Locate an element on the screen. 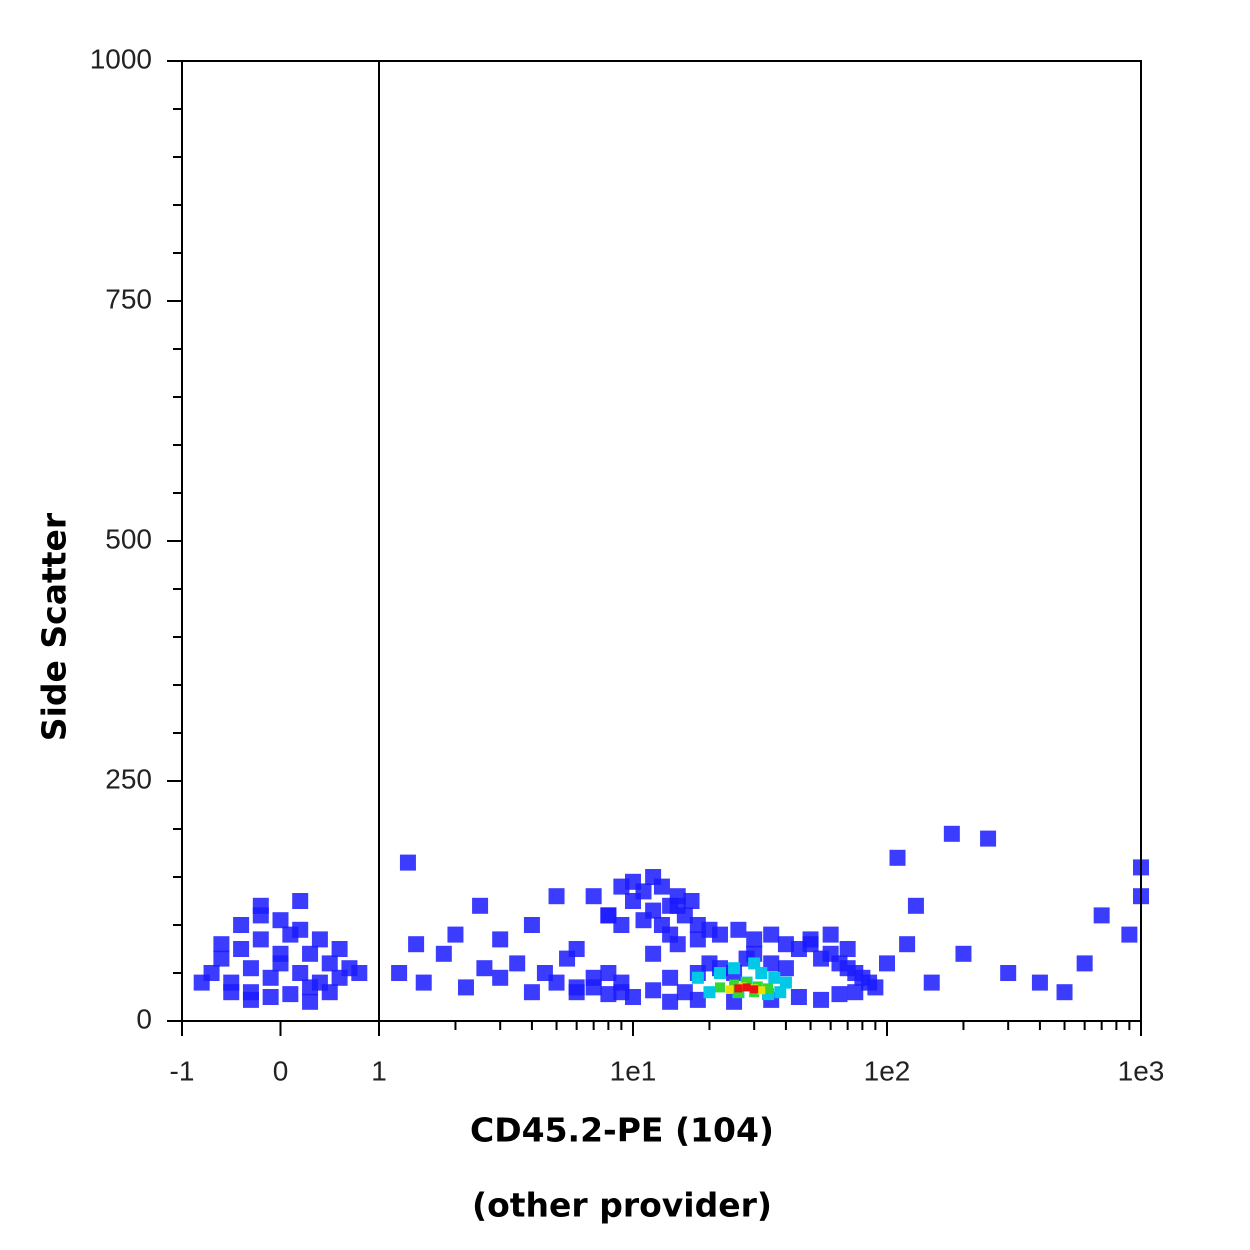 The image size is (1250, 1250). y-tick-label: 0 is located at coordinates (144, 1018).